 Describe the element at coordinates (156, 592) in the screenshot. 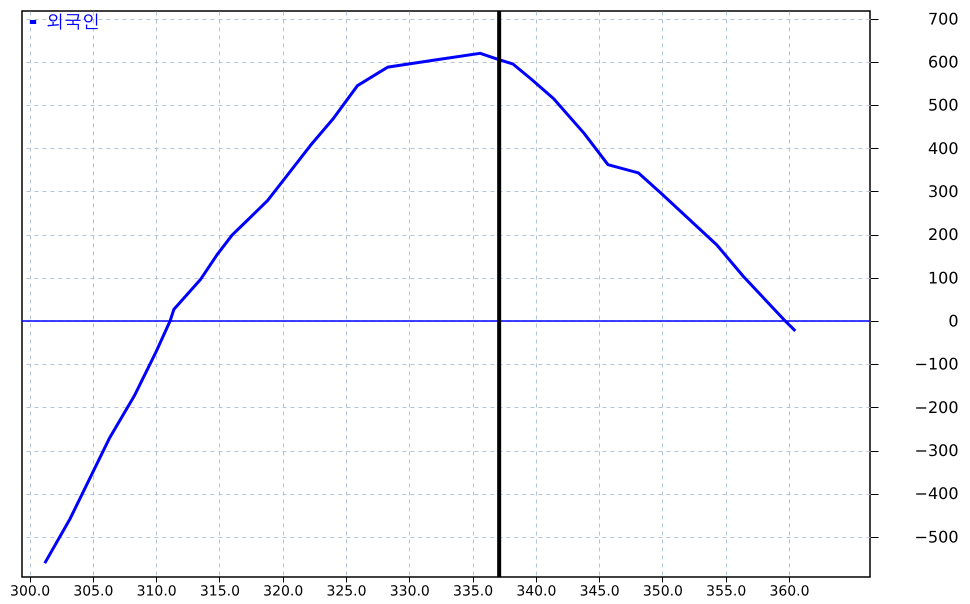

I see `x-tick-label: 310.0` at that location.